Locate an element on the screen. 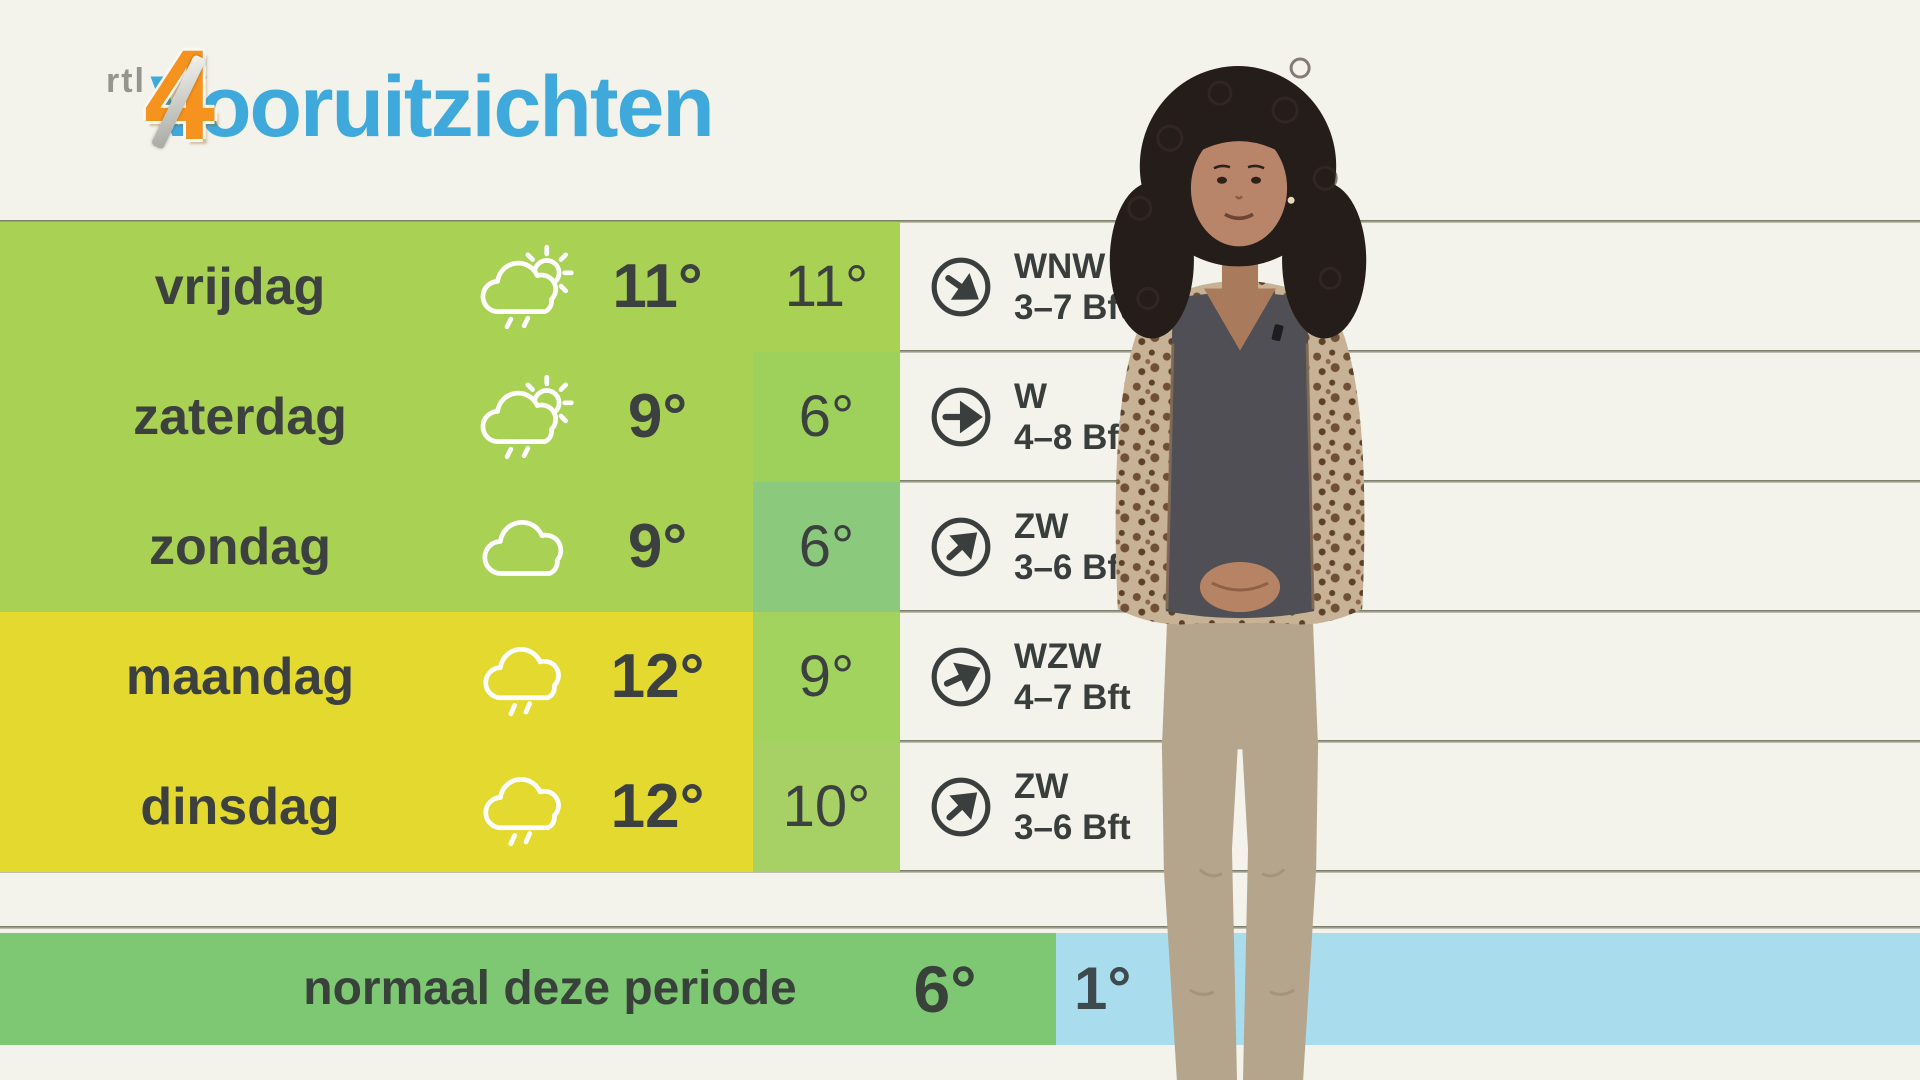 Image resolution: width=1920 pixels, height=1080 pixels. wind-direction: WNW is located at coordinates (1060, 266).